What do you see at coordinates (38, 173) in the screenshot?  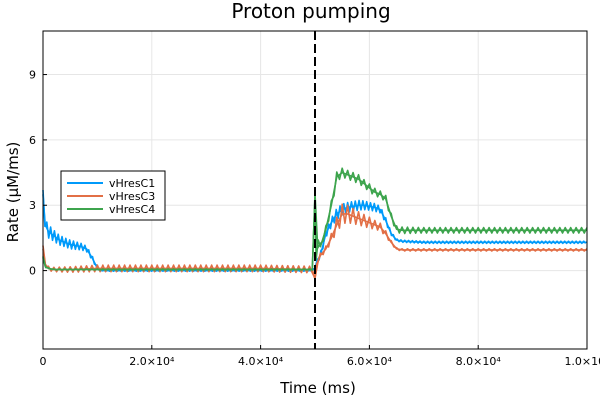 I see `y-axis-ticks: 0 3 6 9` at bounding box center [38, 173].